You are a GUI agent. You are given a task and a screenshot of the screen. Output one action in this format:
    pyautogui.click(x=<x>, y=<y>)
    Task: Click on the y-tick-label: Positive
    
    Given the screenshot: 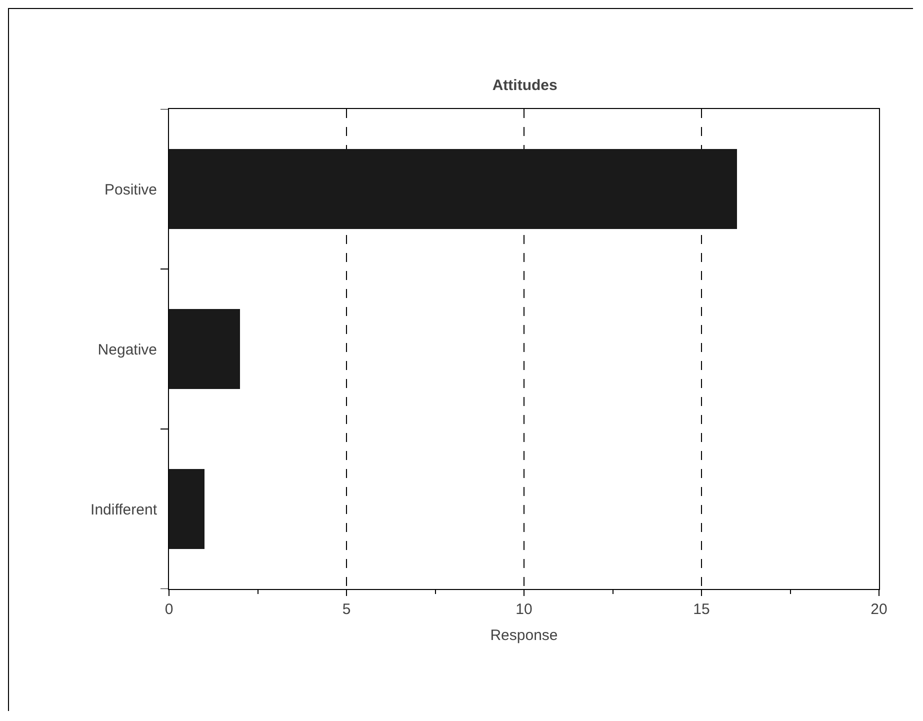 What is the action you would take?
    pyautogui.click(x=130, y=189)
    